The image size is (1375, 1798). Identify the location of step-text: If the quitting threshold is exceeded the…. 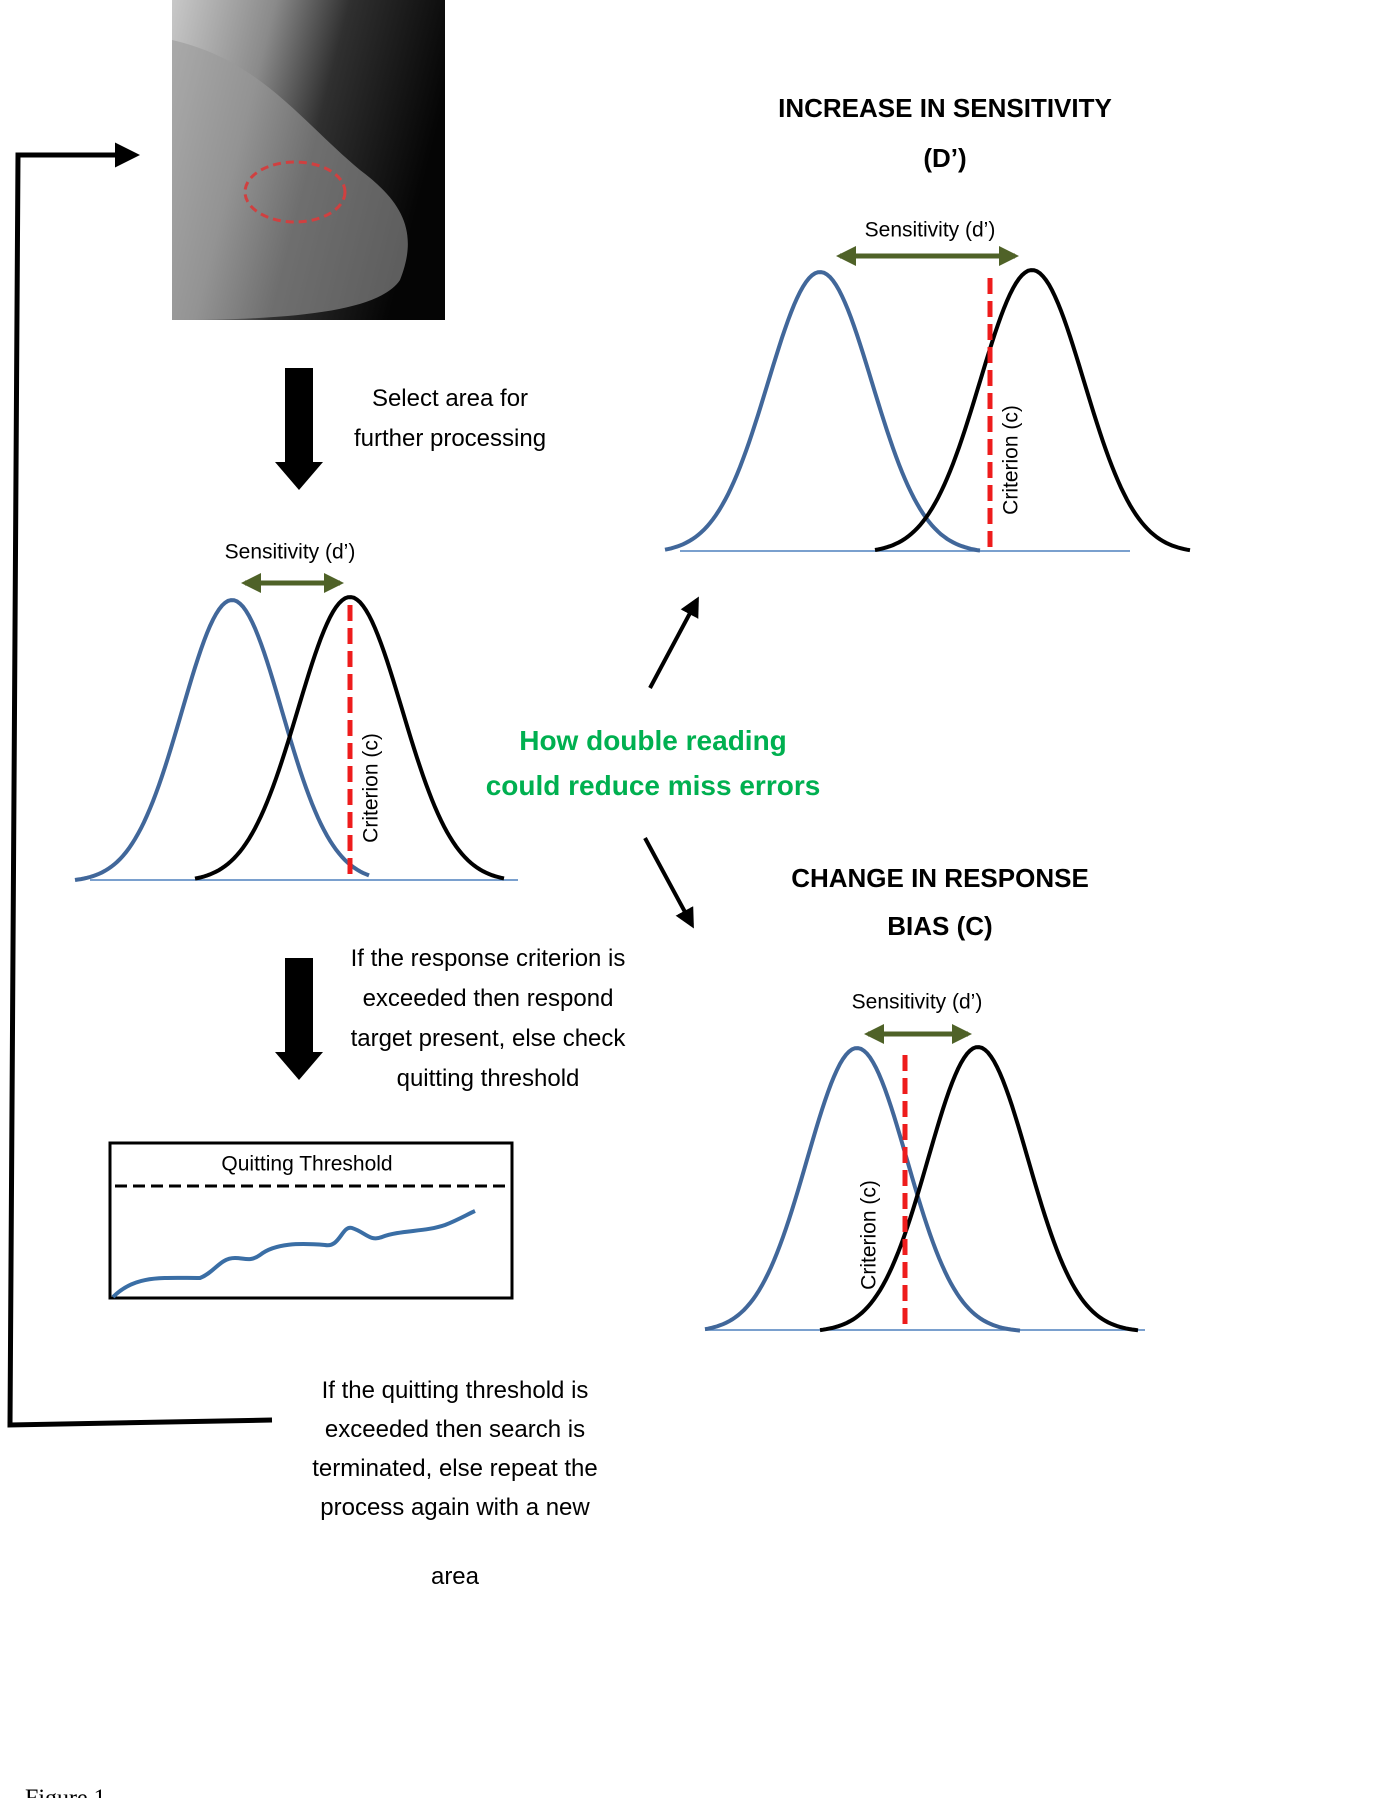
(455, 1483).